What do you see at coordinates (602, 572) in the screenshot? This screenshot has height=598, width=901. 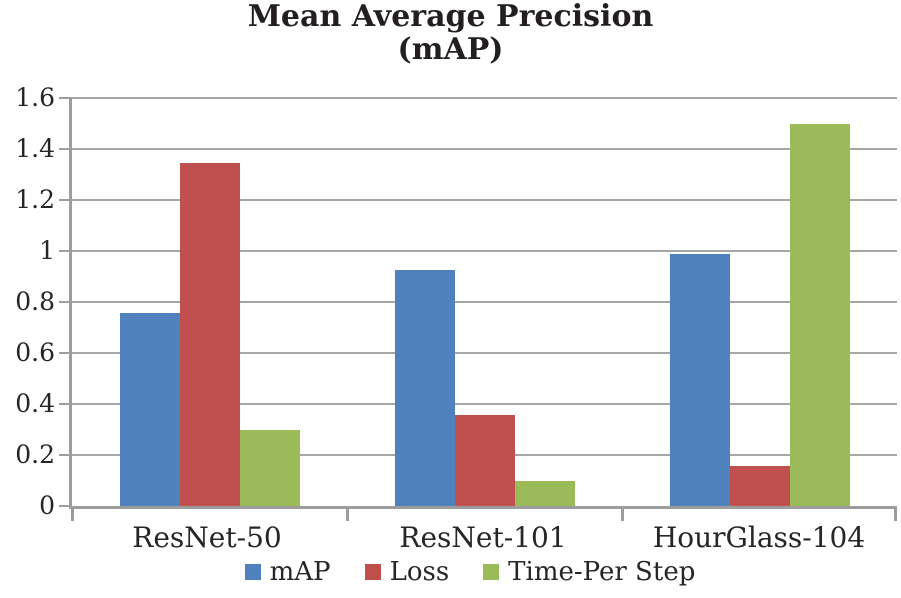 I see `legend-label: Time-Per Step` at bounding box center [602, 572].